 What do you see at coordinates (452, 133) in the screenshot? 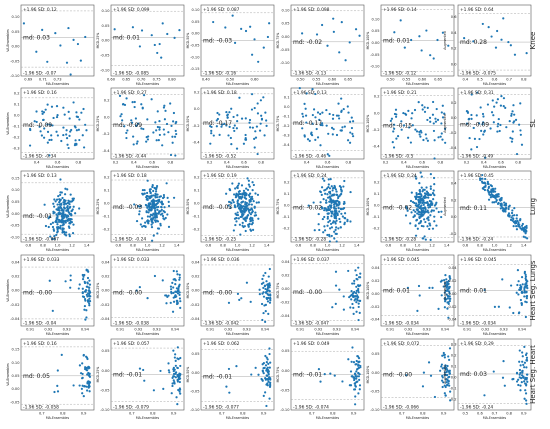
I see `y-tick-label: -0.2` at bounding box center [452, 133].